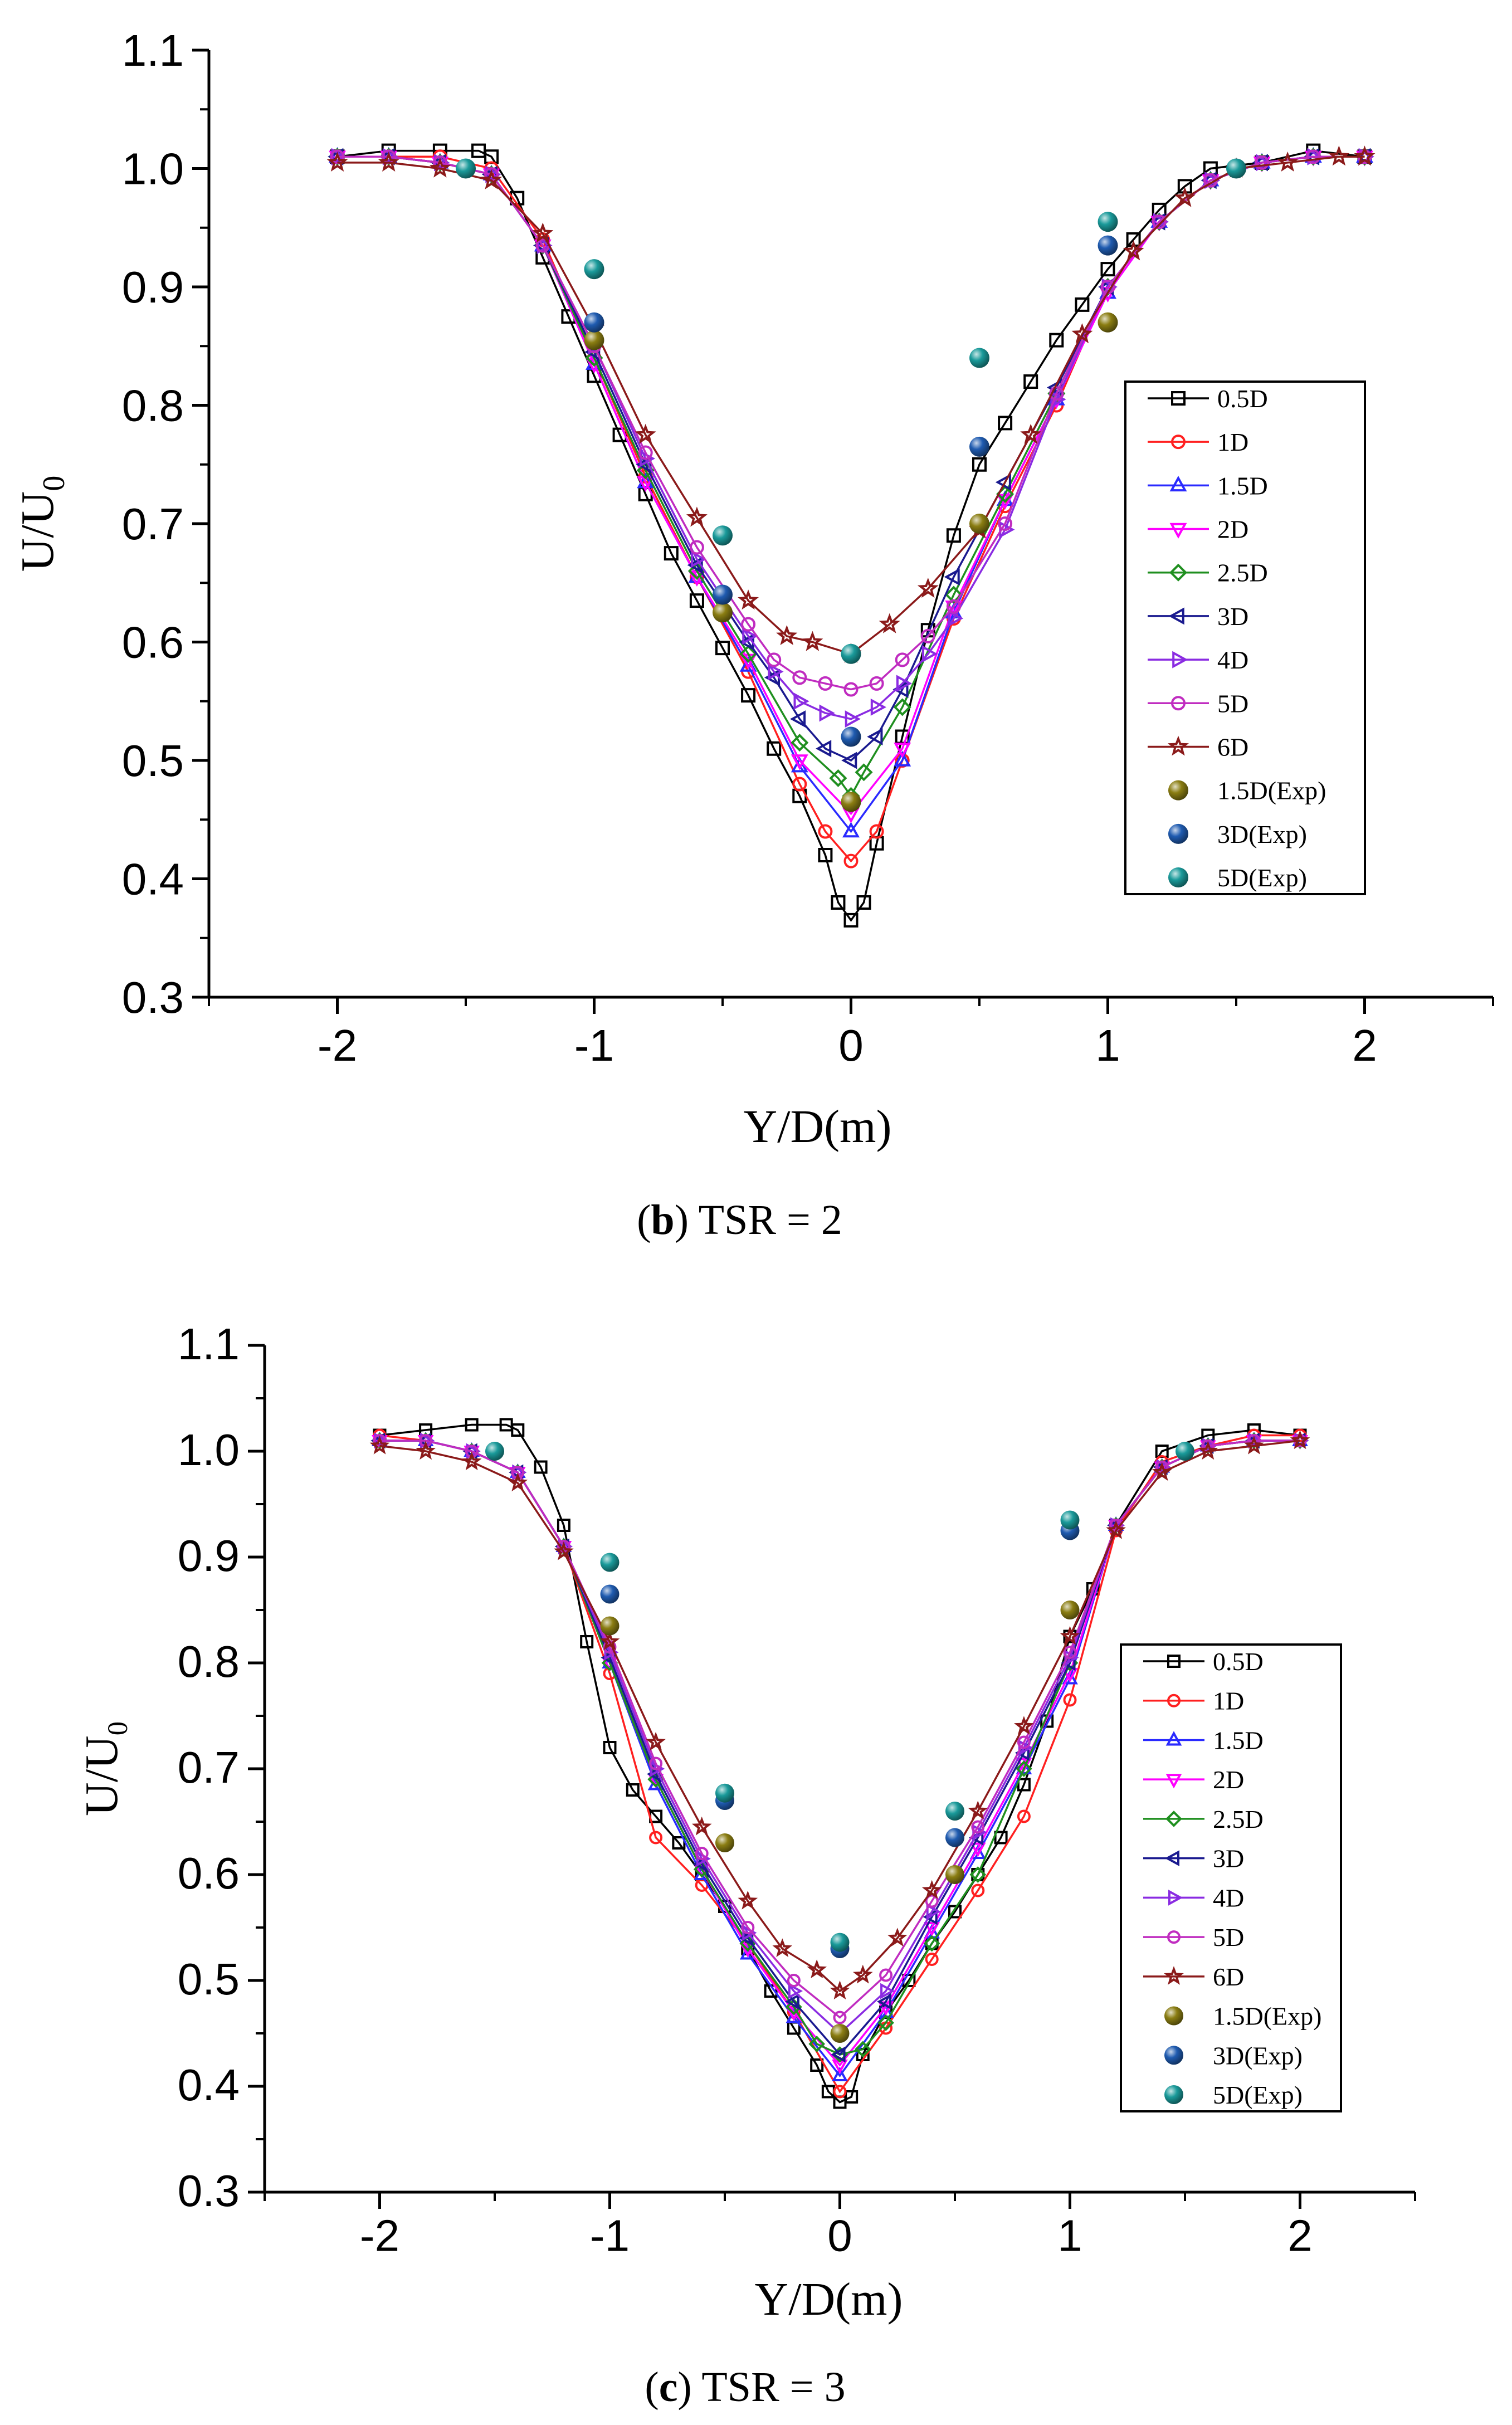 The image size is (1512, 2425). I want to click on y-tick-label: 1.1, so click(153, 50).